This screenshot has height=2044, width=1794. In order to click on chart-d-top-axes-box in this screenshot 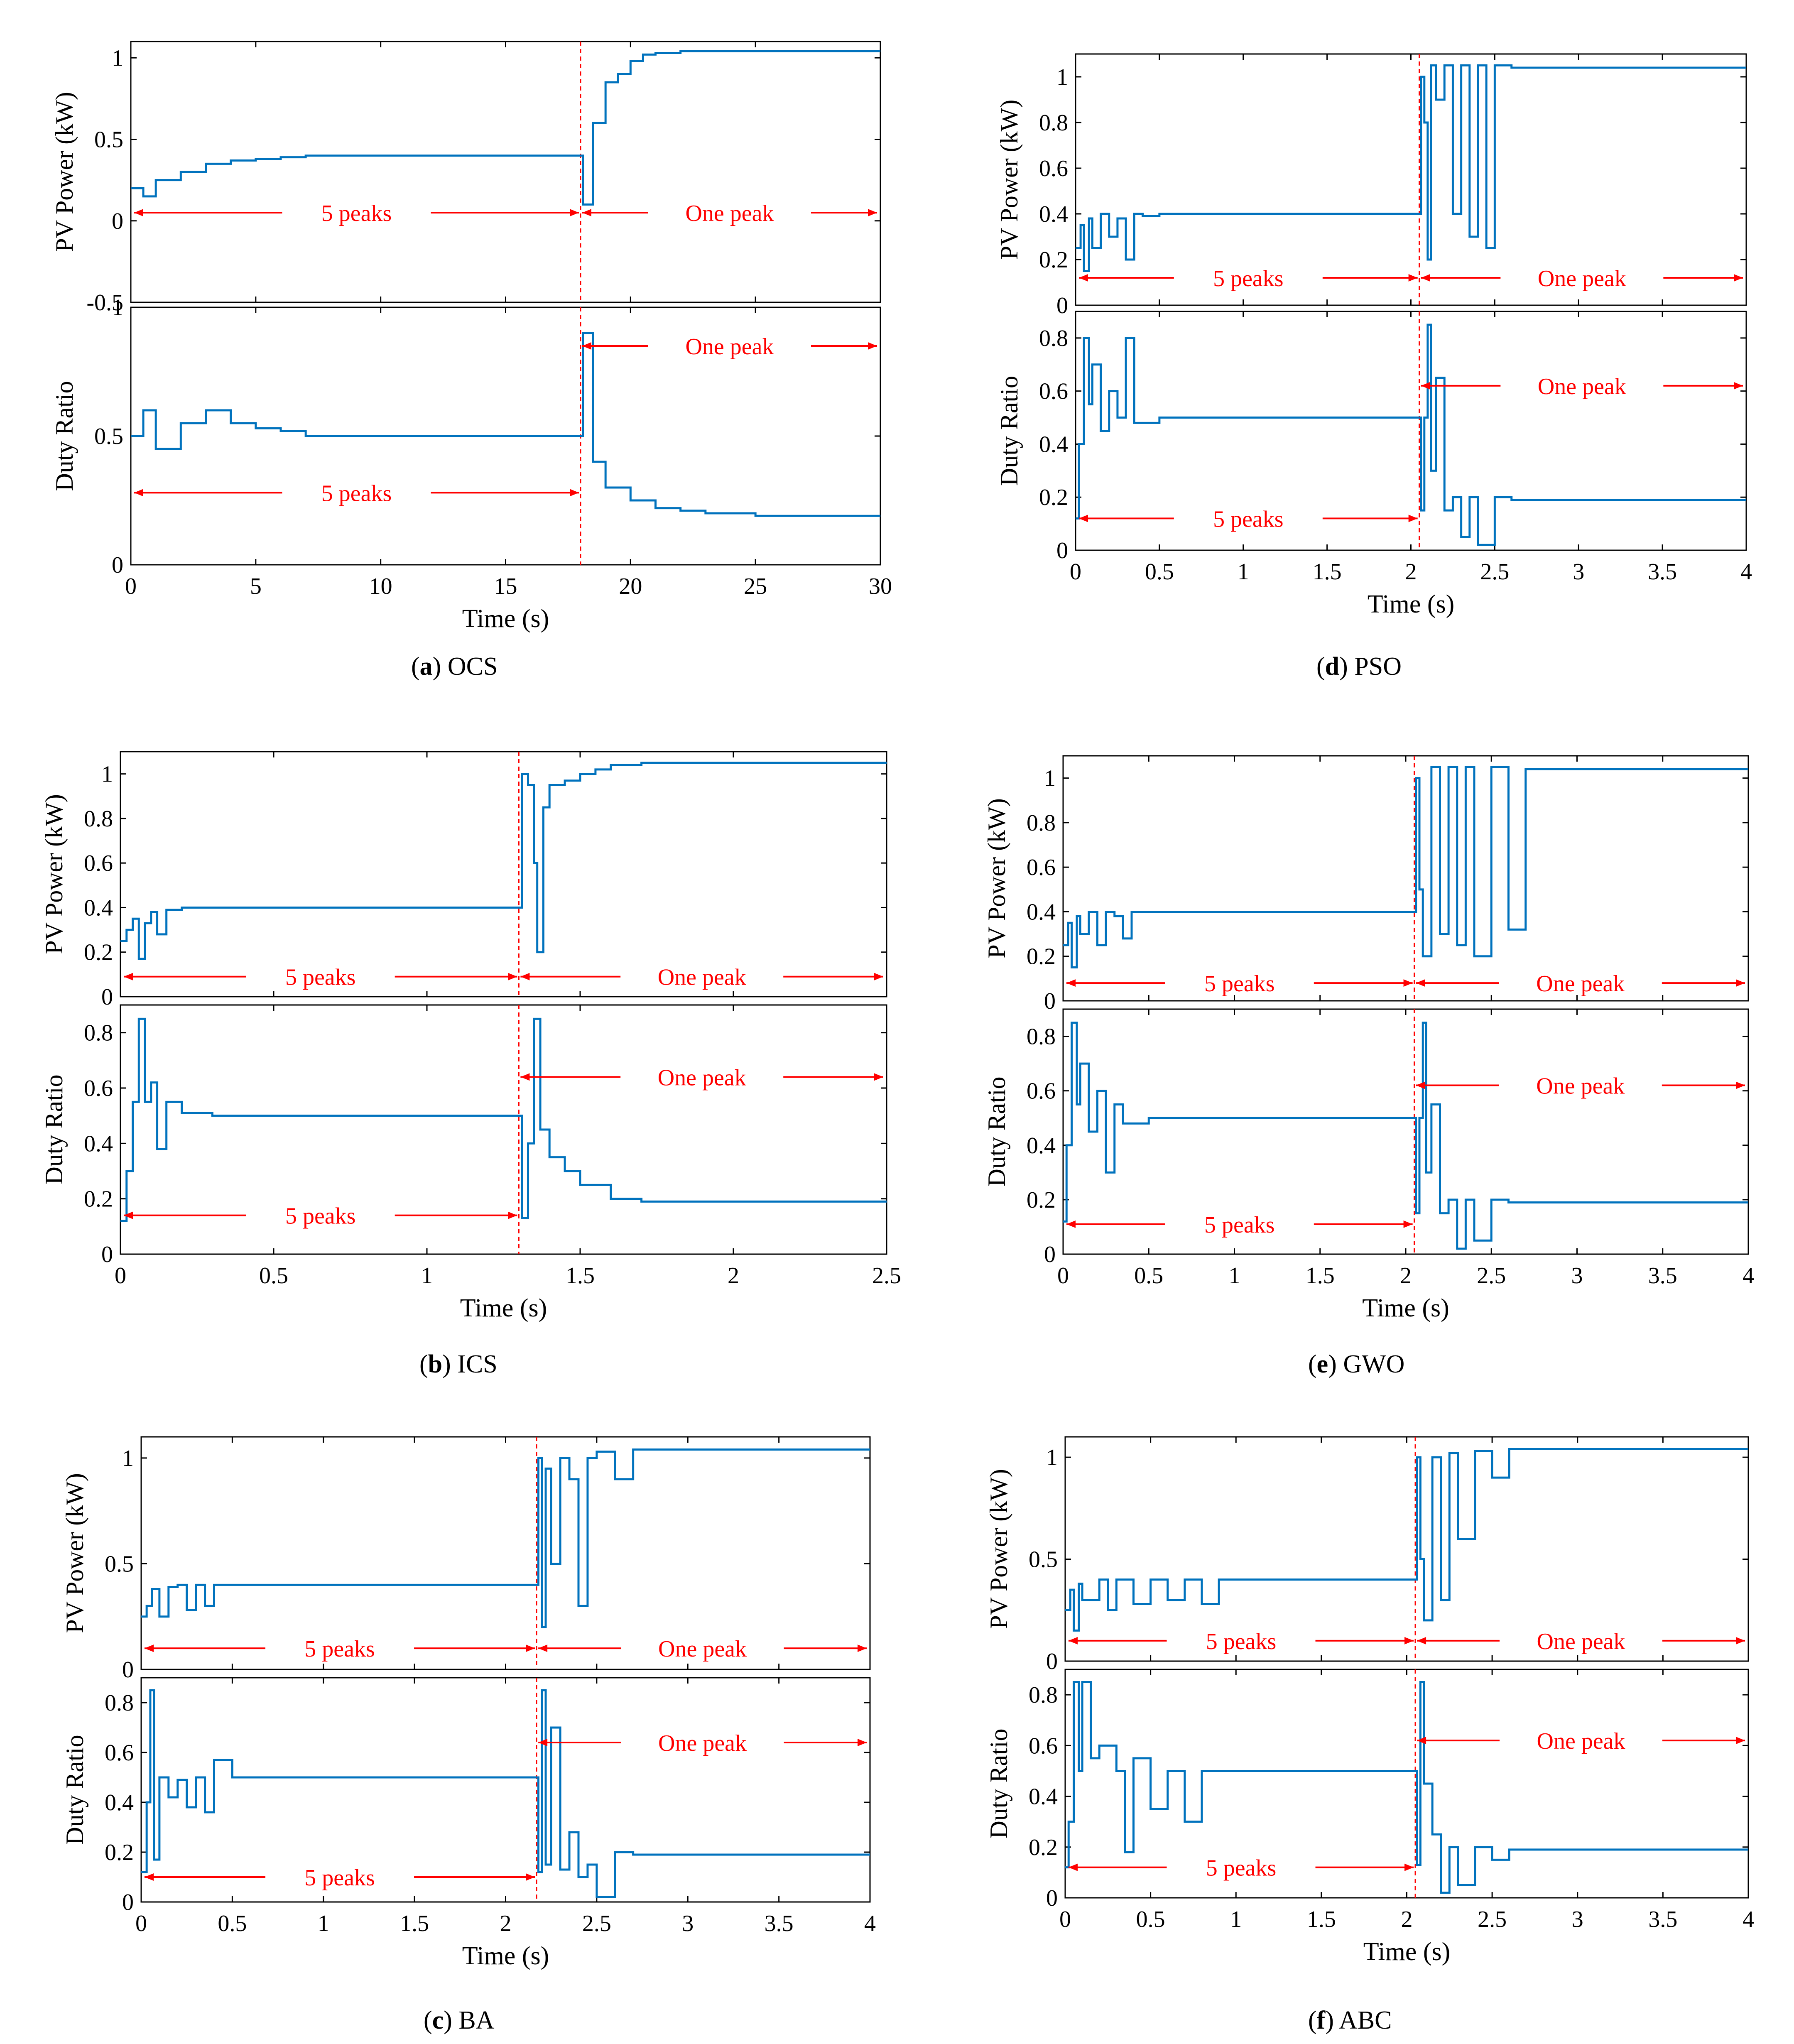, I will do `click(1411, 179)`.